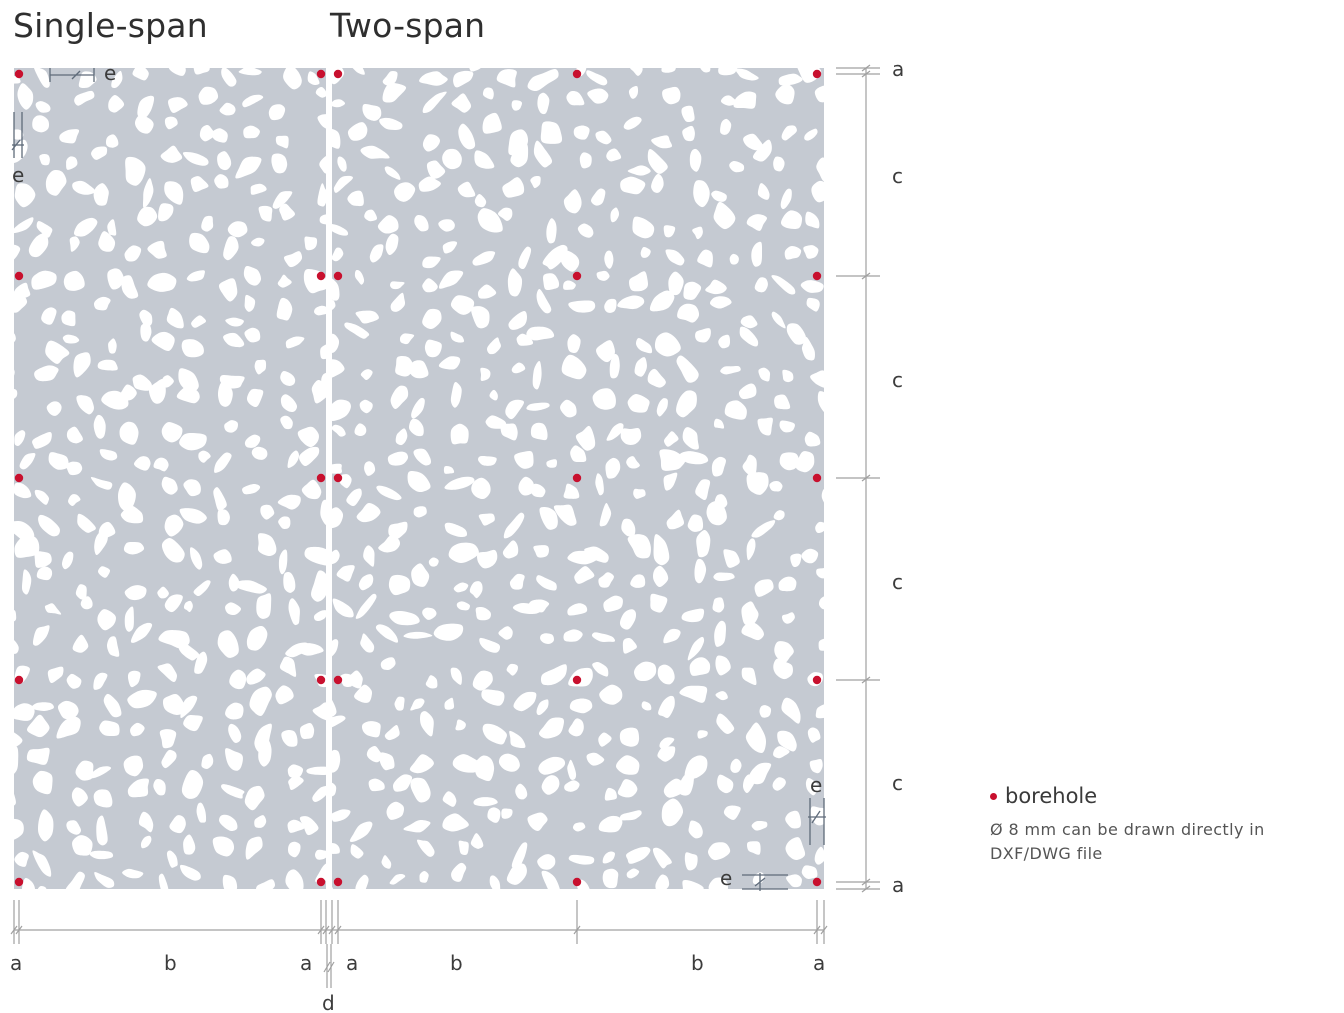 The image size is (1344, 1013). What do you see at coordinates (993, 796) in the screenshot?
I see `borehole-dot-icon` at bounding box center [993, 796].